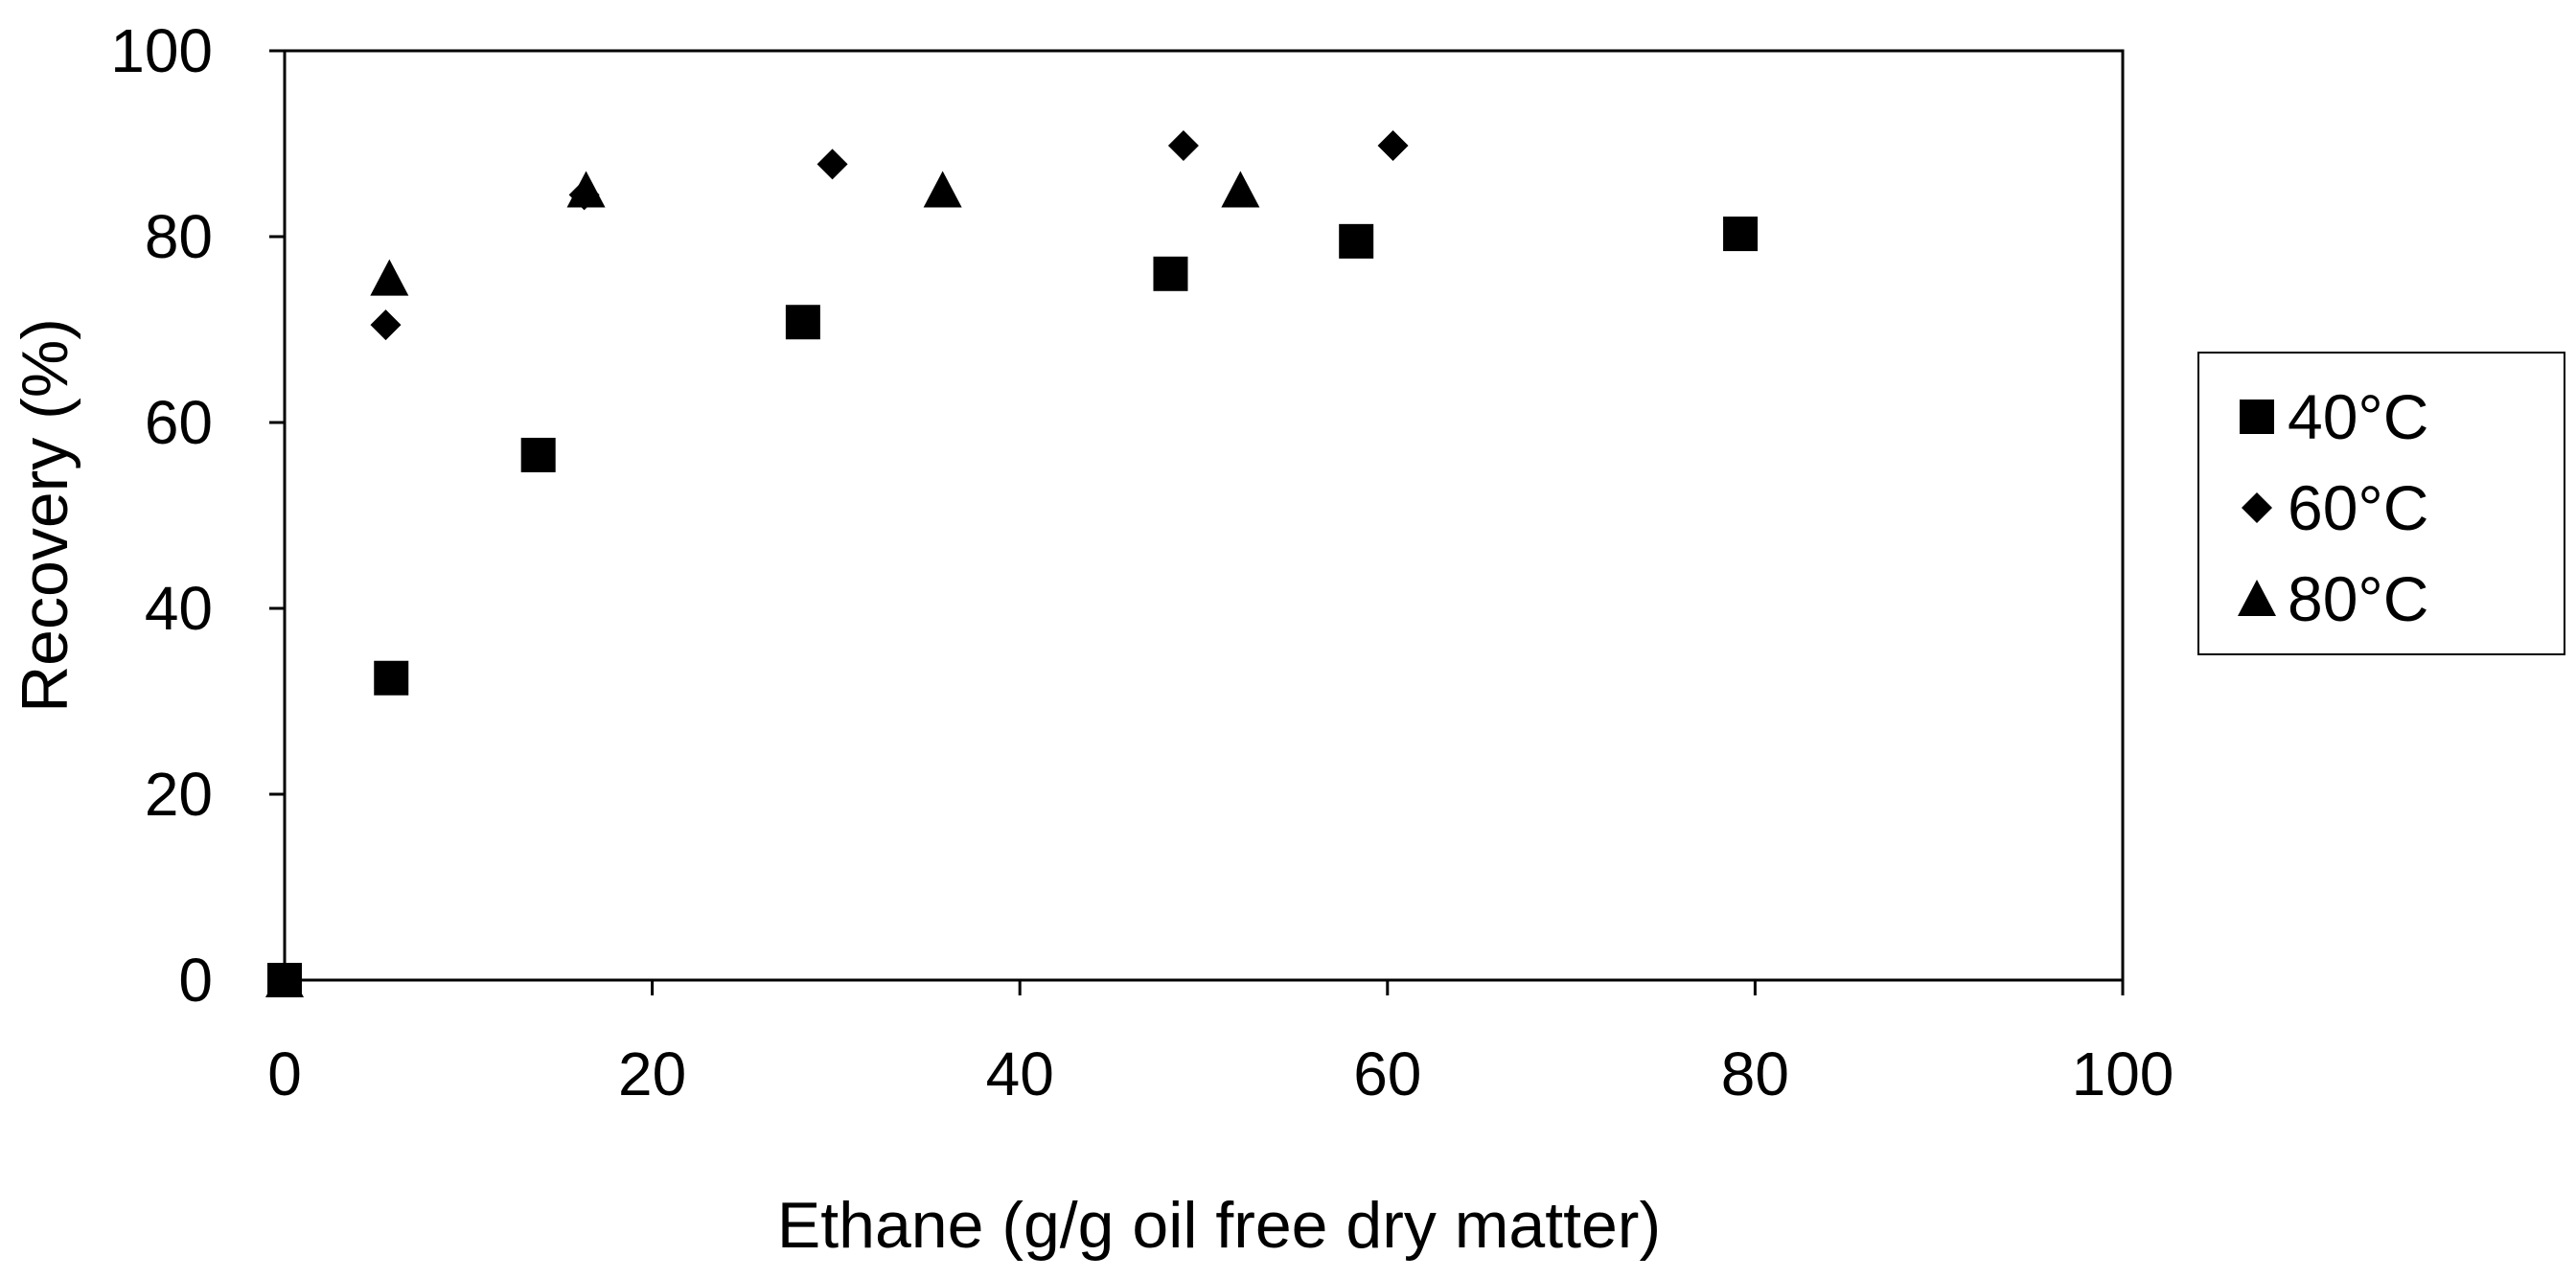 The image size is (2576, 1279). What do you see at coordinates (1219, 1226) in the screenshot?
I see `x-axis-title: Ethane (g/g oil free dry matter)` at bounding box center [1219, 1226].